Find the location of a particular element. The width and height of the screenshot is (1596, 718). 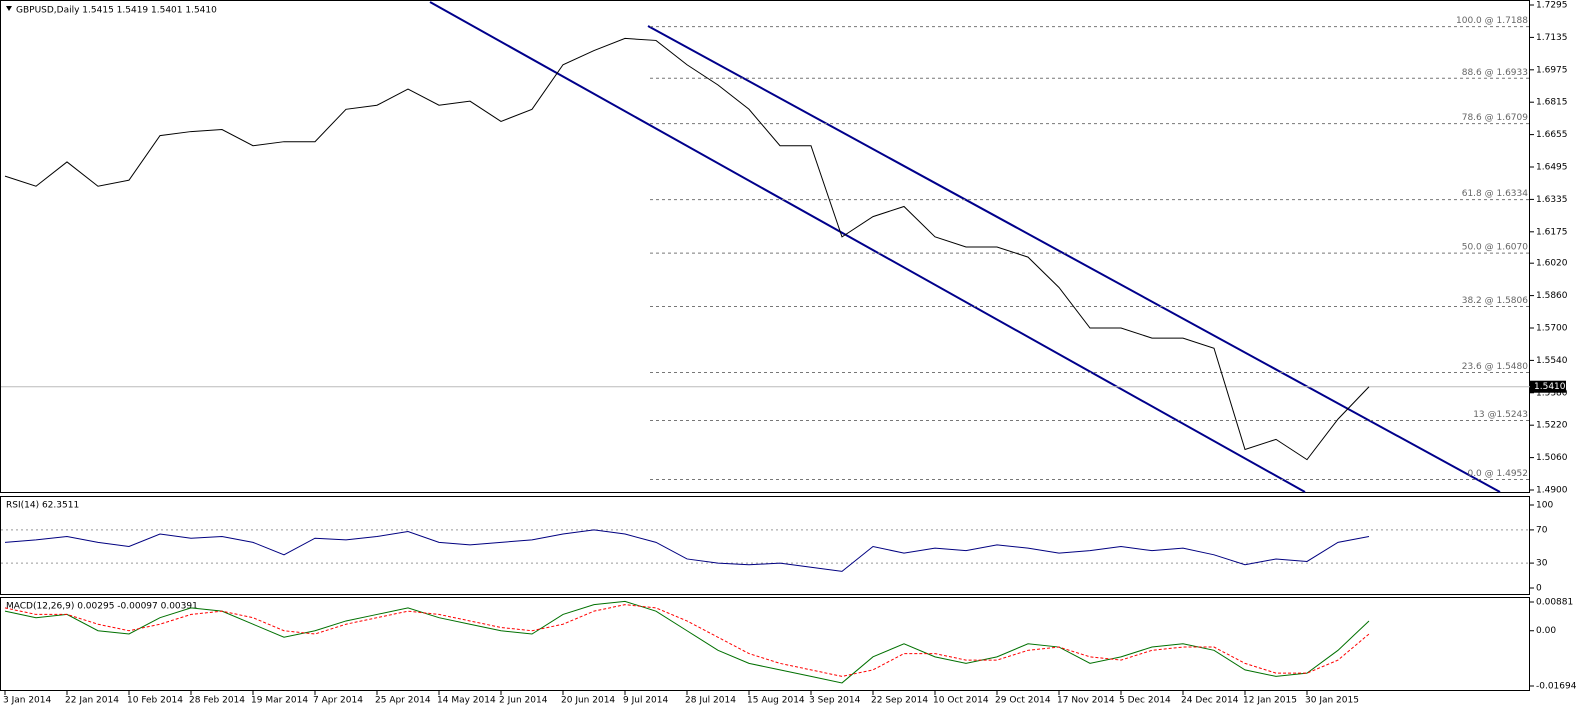

y-tick-label: -0.01694 is located at coordinates (1556, 687).